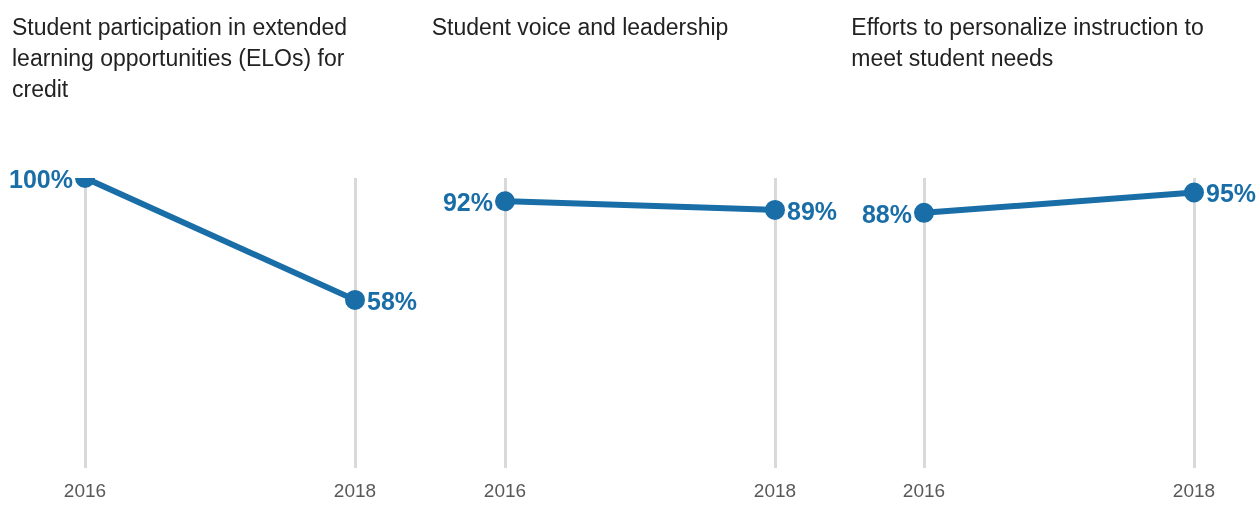 The image size is (1259, 519). I want to click on chart-title: Student participation in extended learning opportunities (ELOs) for credit, so click(180, 58).